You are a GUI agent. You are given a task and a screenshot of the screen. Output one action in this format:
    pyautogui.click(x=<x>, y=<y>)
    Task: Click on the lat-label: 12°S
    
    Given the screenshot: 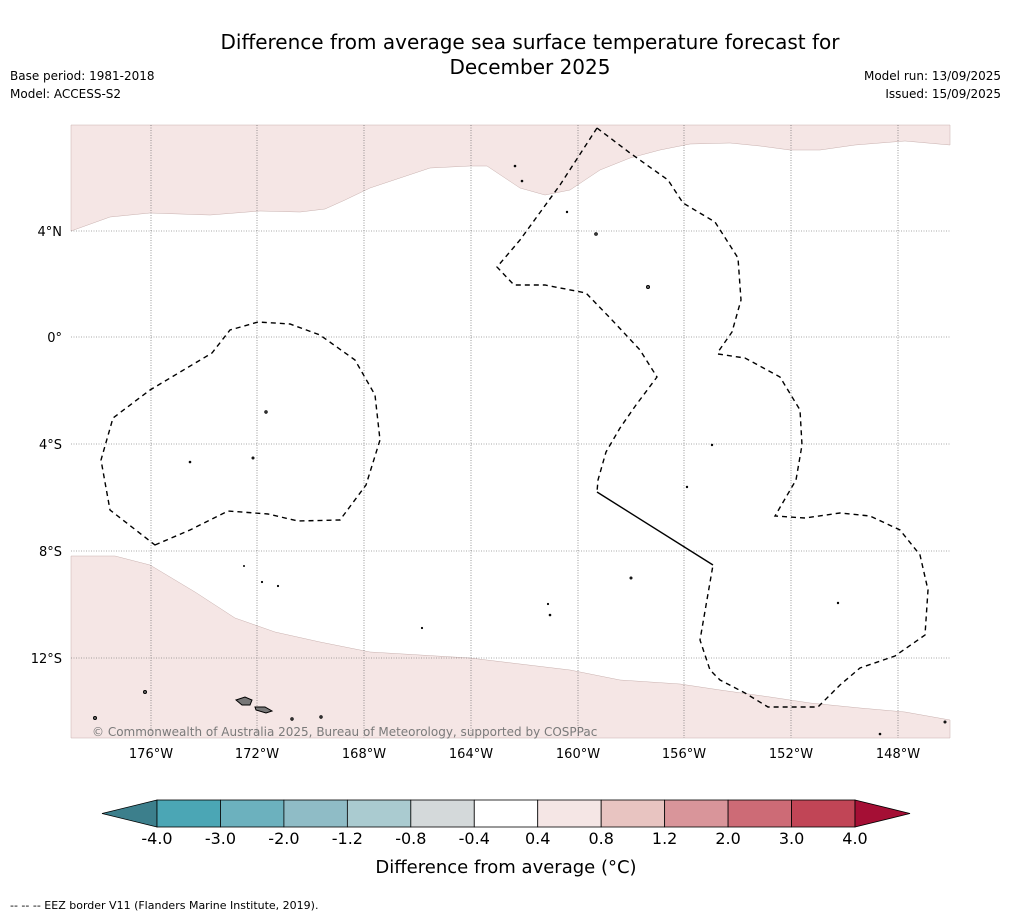 What is the action you would take?
    pyautogui.click(x=46, y=659)
    